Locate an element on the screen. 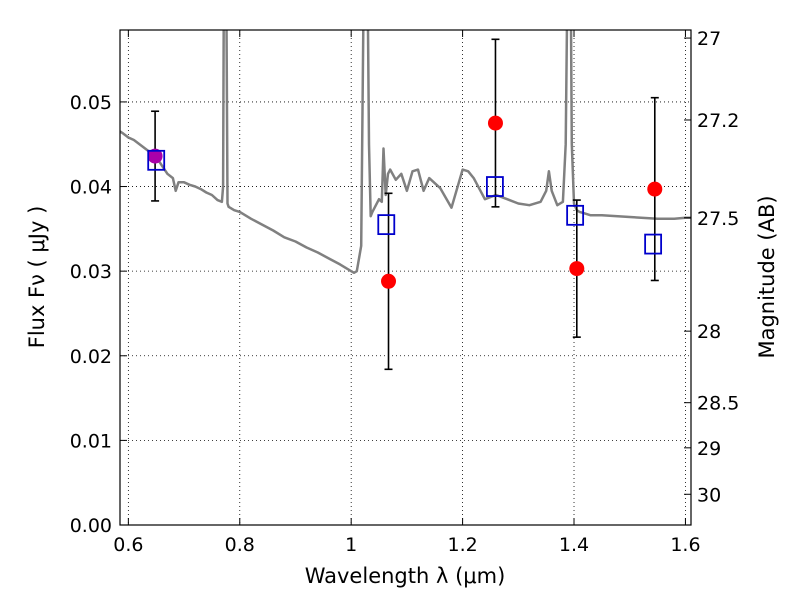 This screenshot has height=604, width=800. y2-tick-label: 29 is located at coordinates (709, 449).